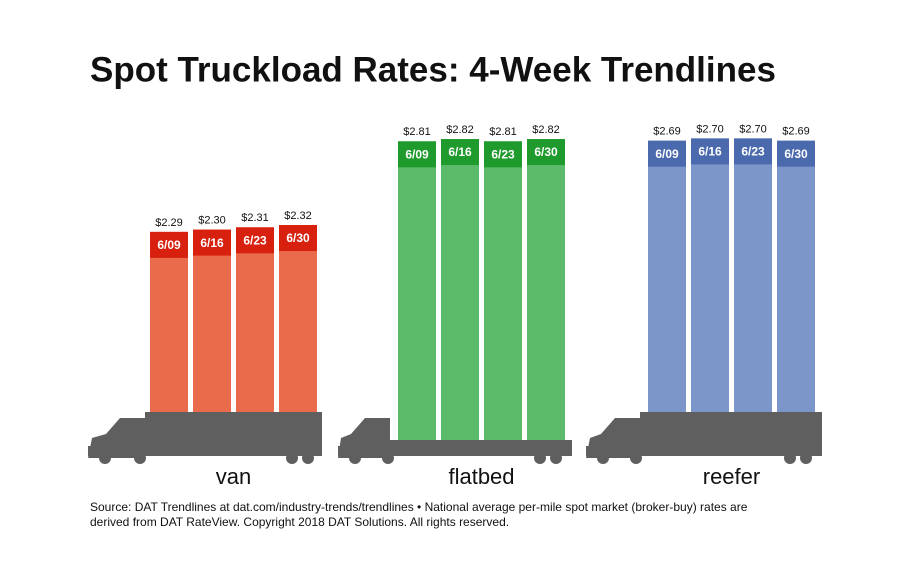 The width and height of the screenshot is (920, 572). I want to click on value-label: $2.29, so click(169, 223).